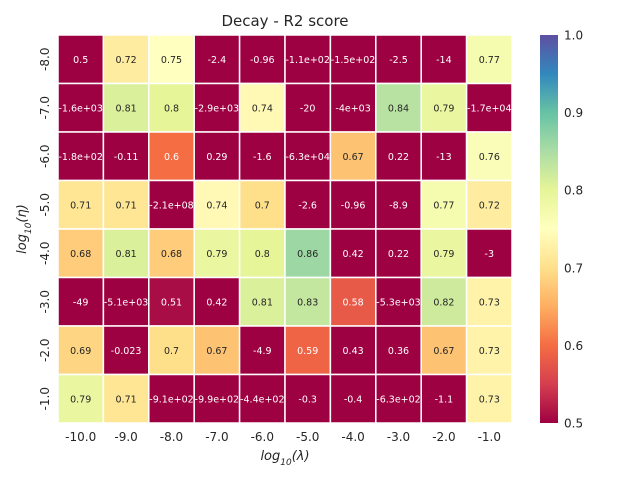  Describe the element at coordinates (398, 205) in the screenshot. I see `cell-annotation: -8.9` at that location.